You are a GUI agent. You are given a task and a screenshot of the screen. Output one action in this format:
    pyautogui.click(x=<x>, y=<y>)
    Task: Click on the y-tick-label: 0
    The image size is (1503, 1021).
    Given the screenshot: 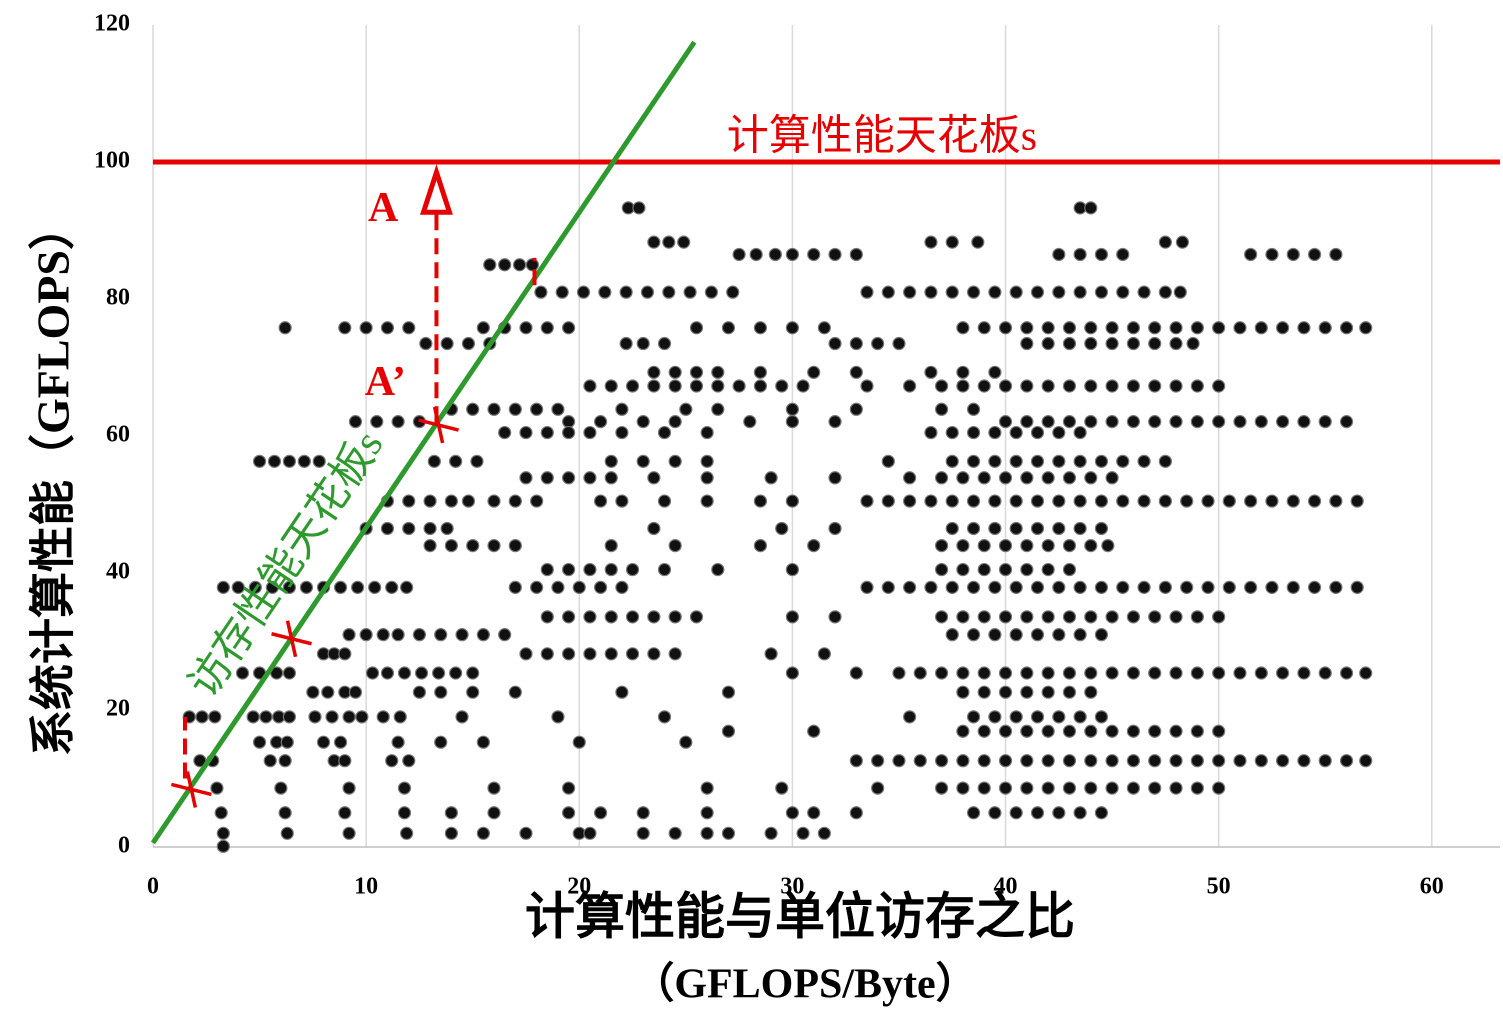 What is the action you would take?
    pyautogui.click(x=124, y=846)
    